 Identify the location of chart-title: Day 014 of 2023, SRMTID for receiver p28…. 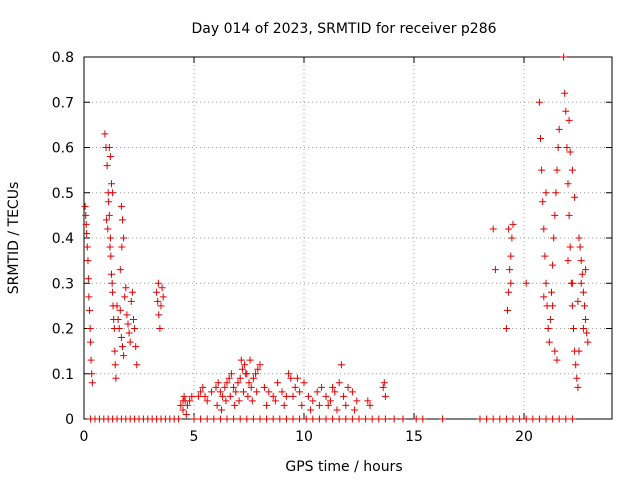
(343, 29).